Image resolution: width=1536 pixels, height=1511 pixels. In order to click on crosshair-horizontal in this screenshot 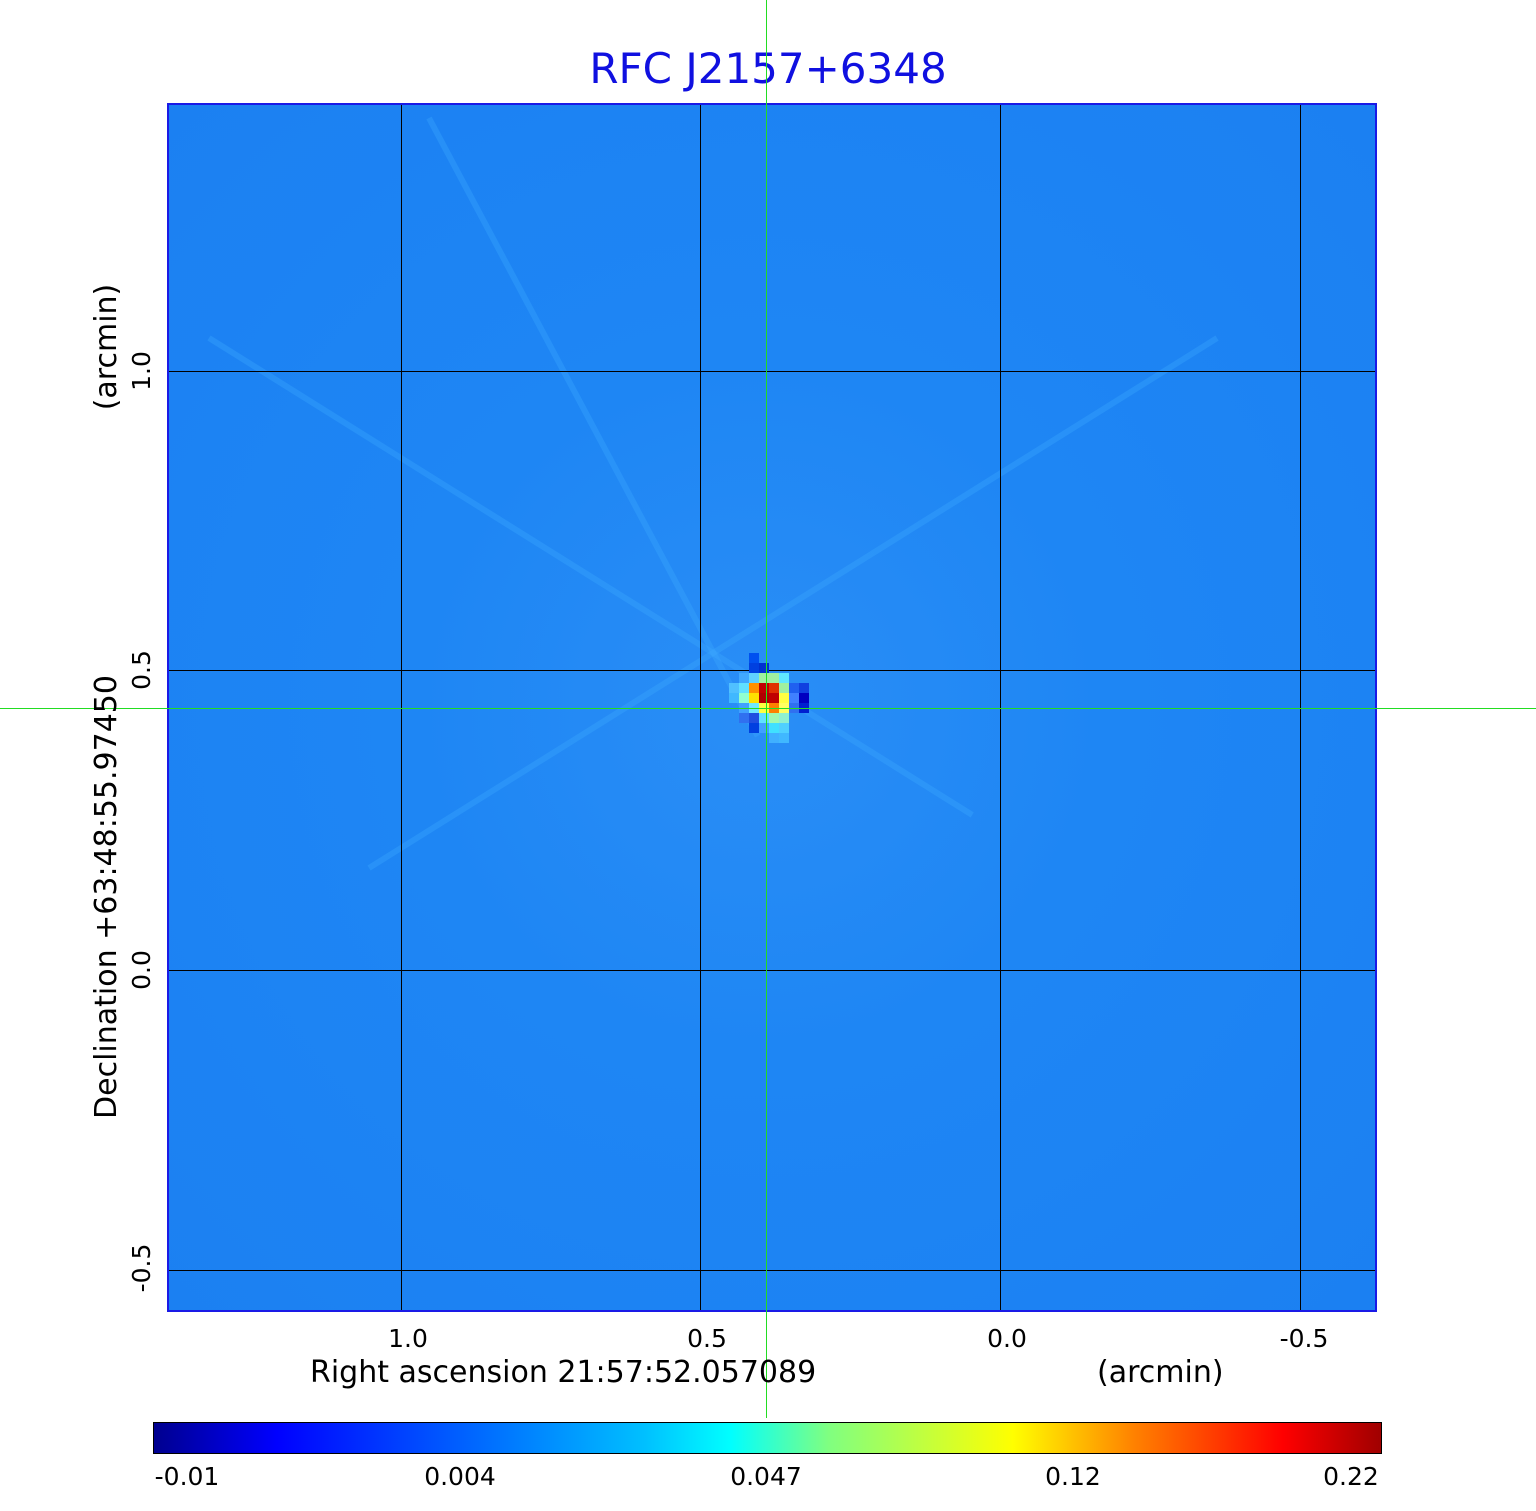, I will do `click(768, 708)`.